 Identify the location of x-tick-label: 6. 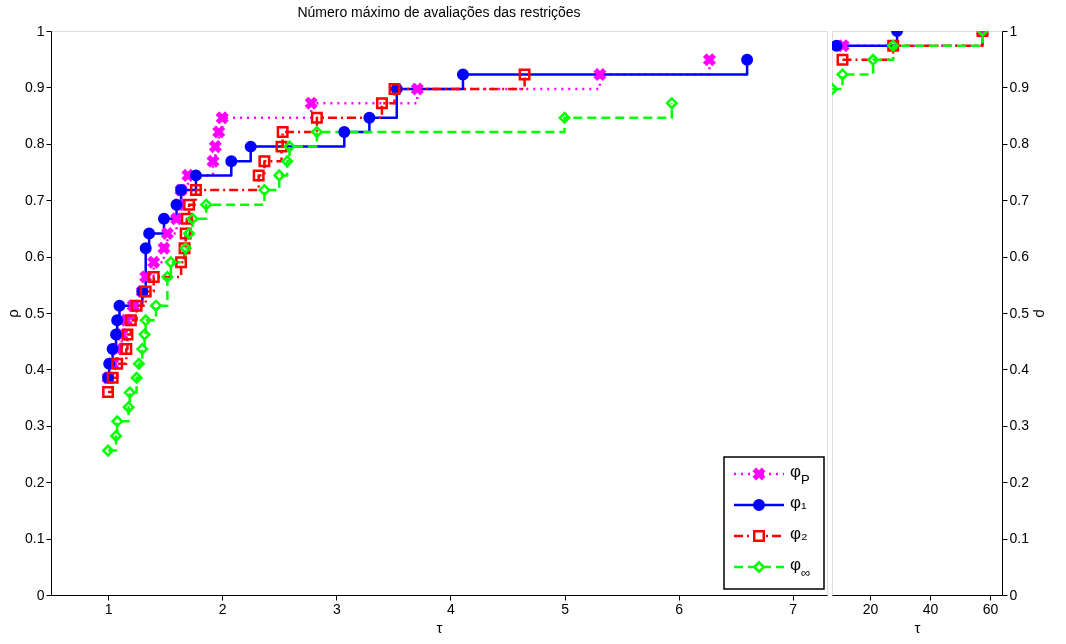
(679, 608).